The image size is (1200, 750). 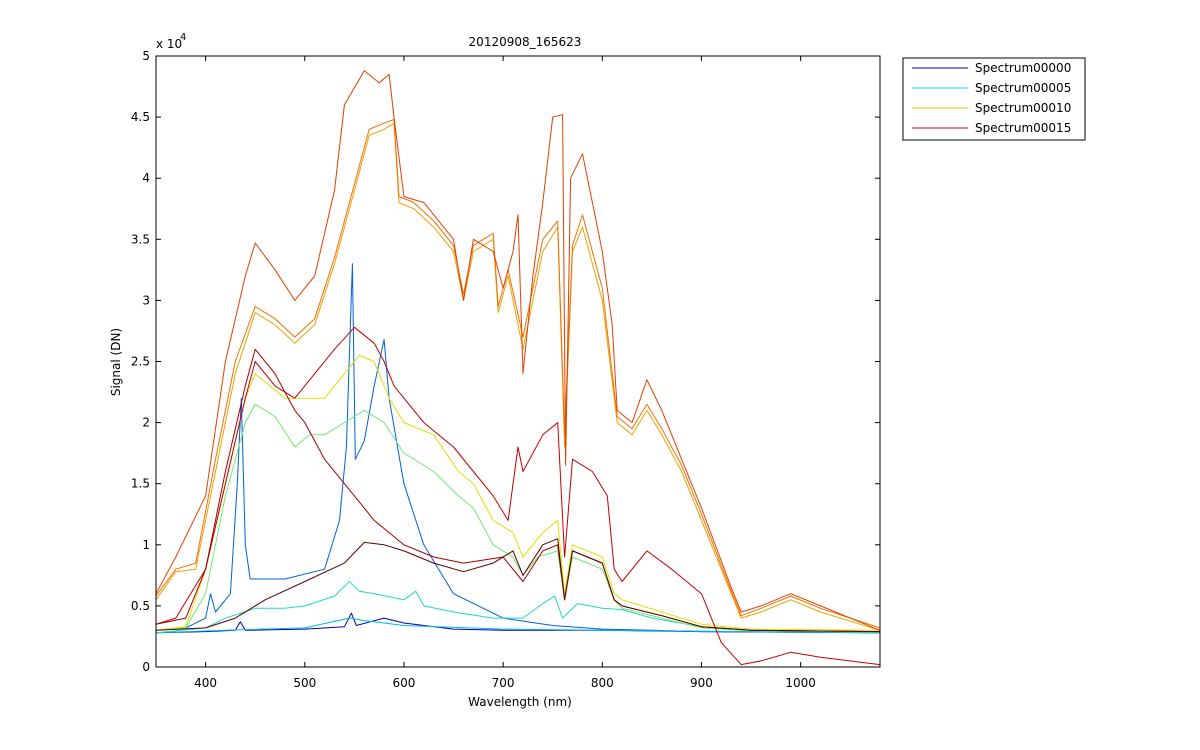 I want to click on y-tick-label: 3.5, so click(x=140, y=239).